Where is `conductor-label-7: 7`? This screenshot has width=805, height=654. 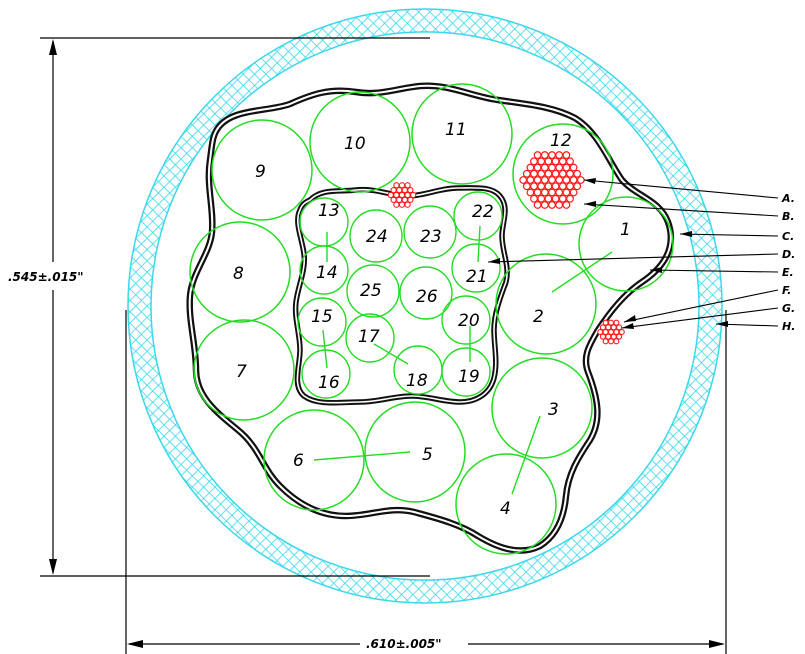
conductor-label-7: 7 is located at coordinates (241, 372).